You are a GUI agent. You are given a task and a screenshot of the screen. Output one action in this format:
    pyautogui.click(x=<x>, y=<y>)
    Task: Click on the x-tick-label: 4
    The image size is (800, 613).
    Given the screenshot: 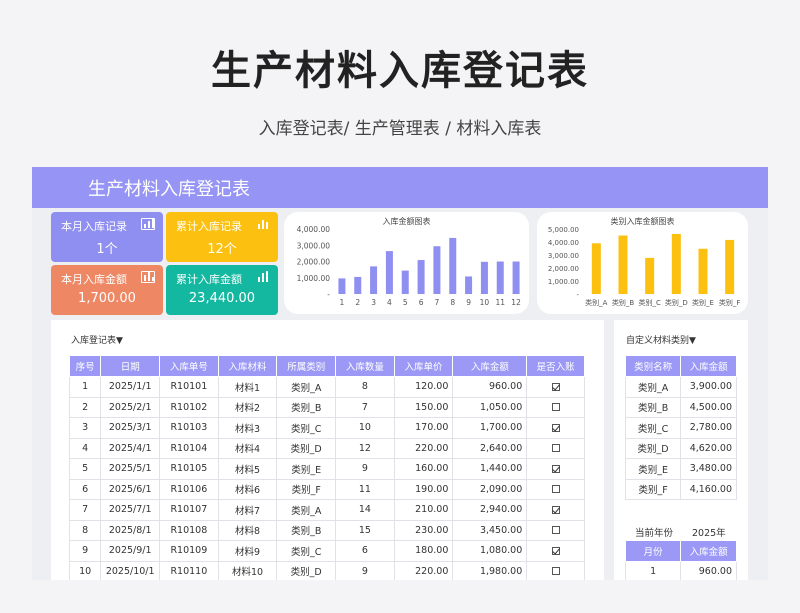 What is the action you would take?
    pyautogui.click(x=389, y=302)
    